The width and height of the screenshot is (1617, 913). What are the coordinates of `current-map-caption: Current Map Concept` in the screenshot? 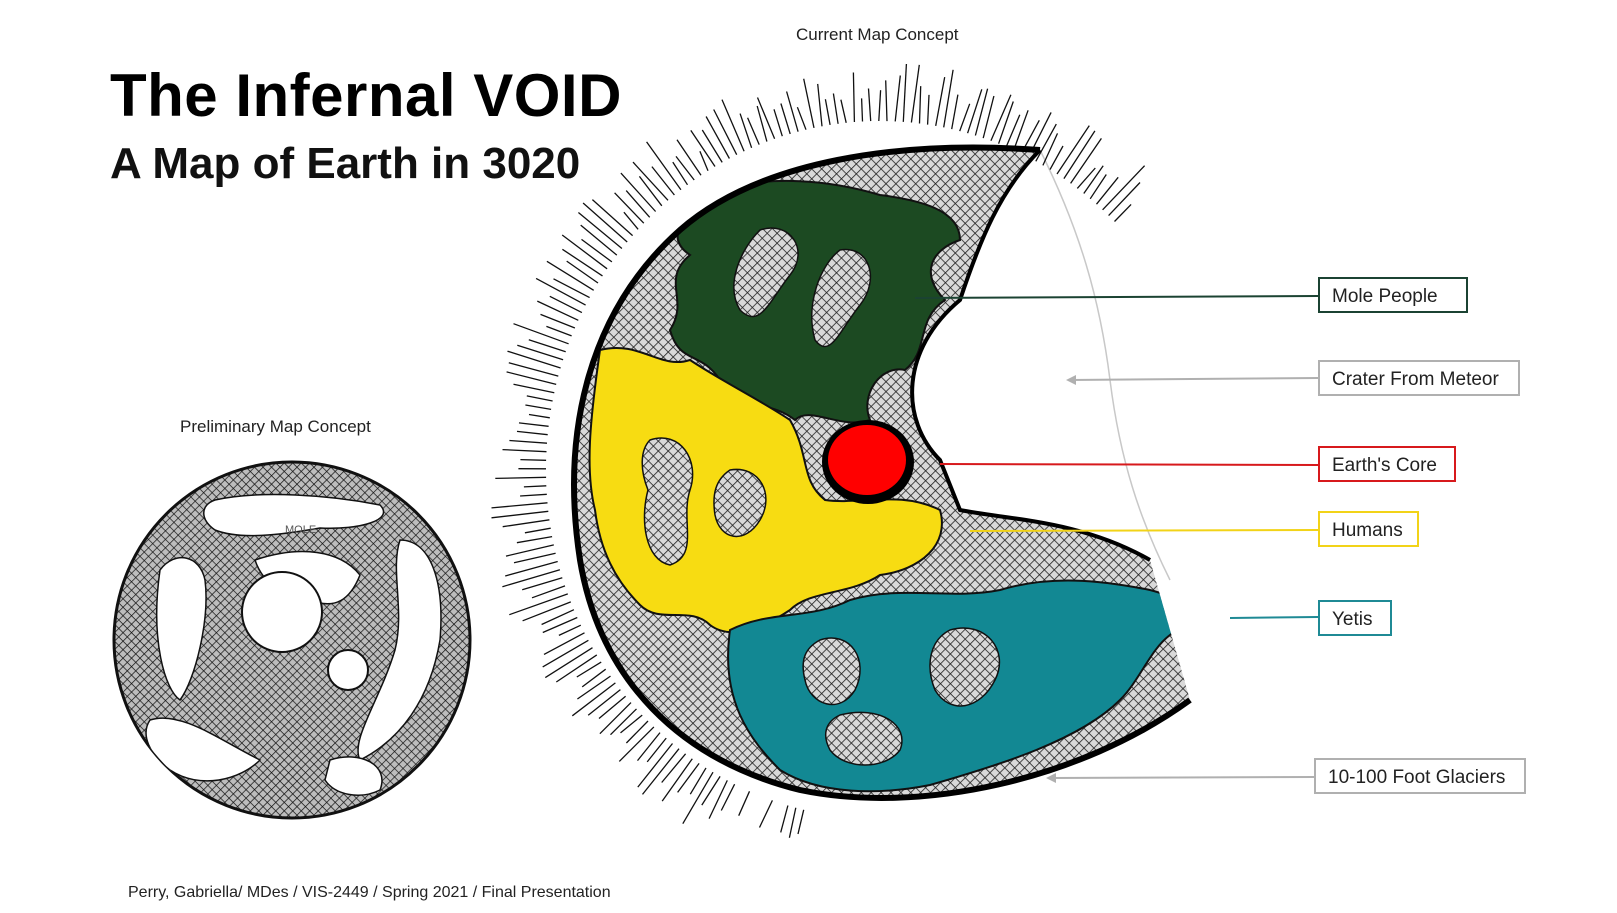 It's located at (877, 34).